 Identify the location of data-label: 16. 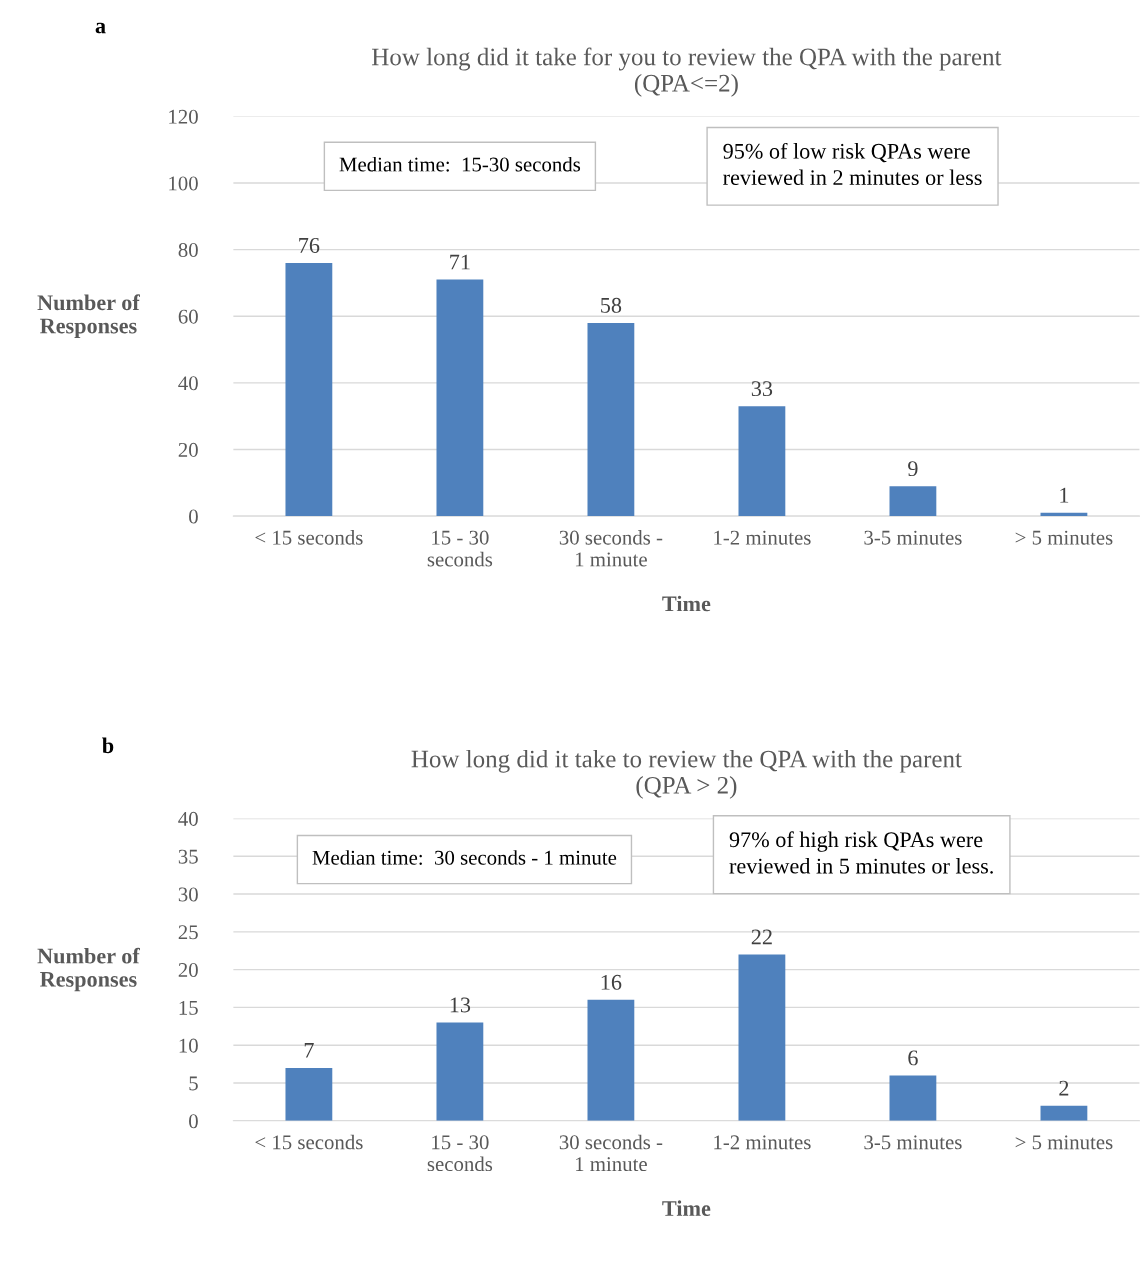
(611, 982).